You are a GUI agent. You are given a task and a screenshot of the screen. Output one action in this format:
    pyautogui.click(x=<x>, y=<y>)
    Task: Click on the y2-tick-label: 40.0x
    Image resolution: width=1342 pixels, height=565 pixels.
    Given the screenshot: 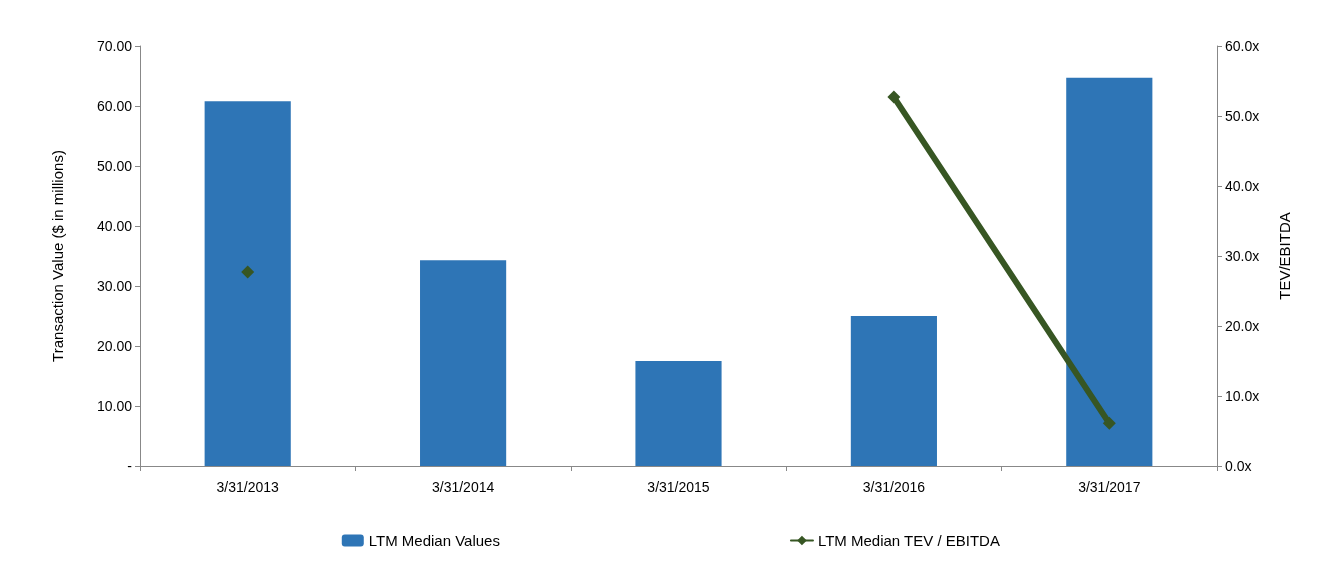 What is the action you would take?
    pyautogui.click(x=1242, y=186)
    